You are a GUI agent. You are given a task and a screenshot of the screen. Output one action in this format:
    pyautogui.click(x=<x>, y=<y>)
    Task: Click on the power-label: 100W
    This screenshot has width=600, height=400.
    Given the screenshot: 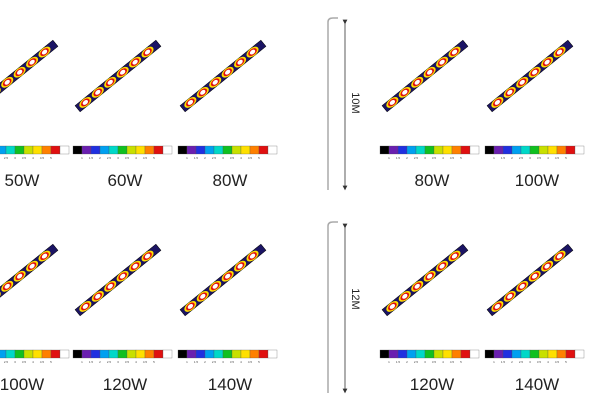 What is the action you would take?
    pyautogui.click(x=537, y=180)
    